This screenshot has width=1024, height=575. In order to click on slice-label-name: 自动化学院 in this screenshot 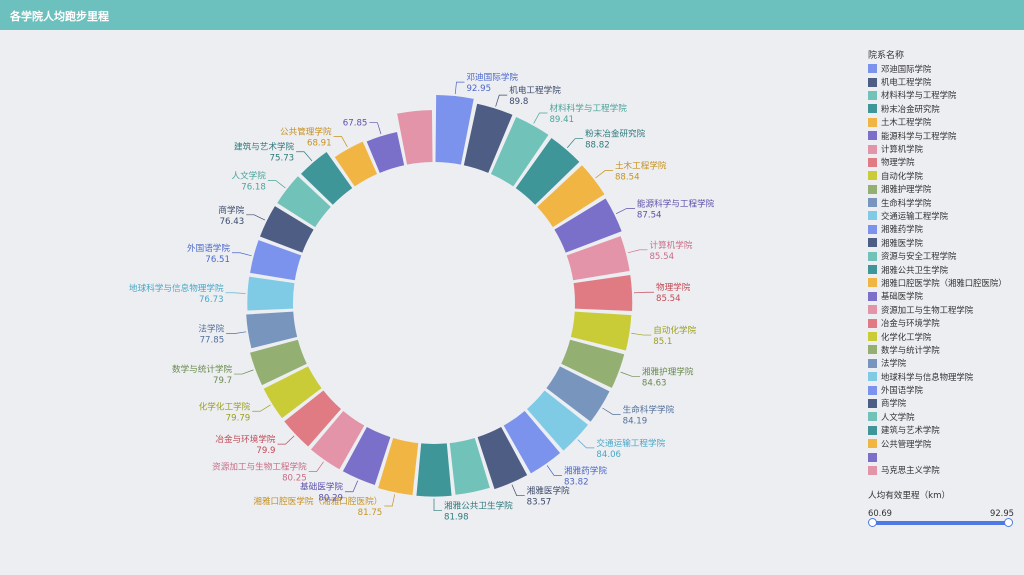, I will do `click(674, 330)`.